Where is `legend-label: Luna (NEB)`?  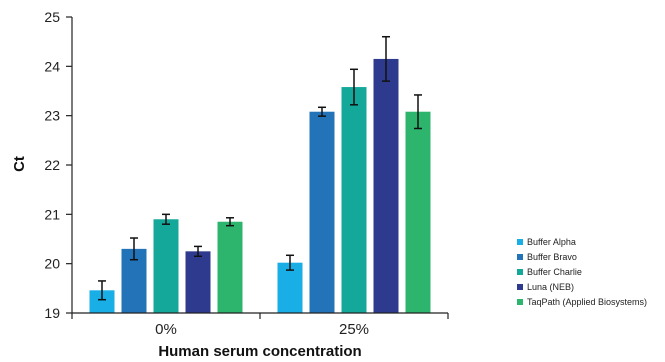
legend-label: Luna (NEB) is located at coordinates (550, 287).